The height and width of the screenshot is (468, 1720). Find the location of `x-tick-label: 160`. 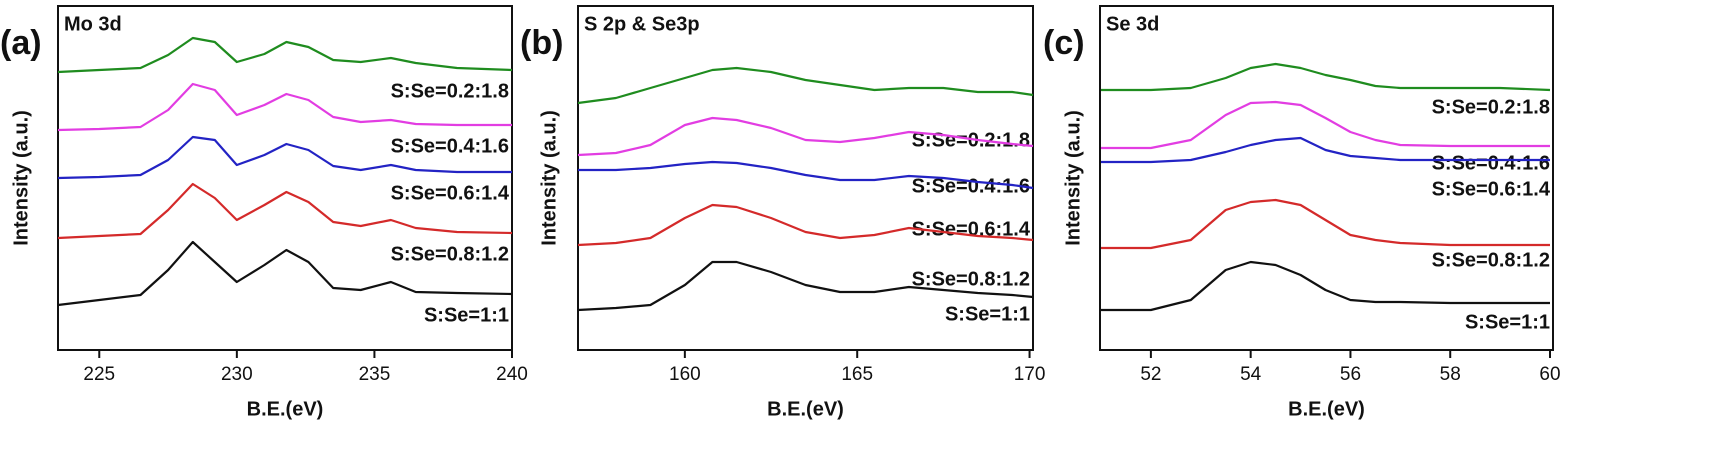

x-tick-label: 160 is located at coordinates (685, 374).